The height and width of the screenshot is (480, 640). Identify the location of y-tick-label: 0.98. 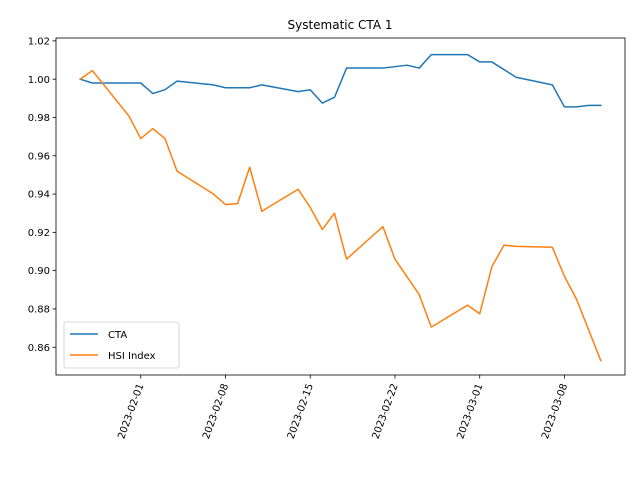
(39, 118).